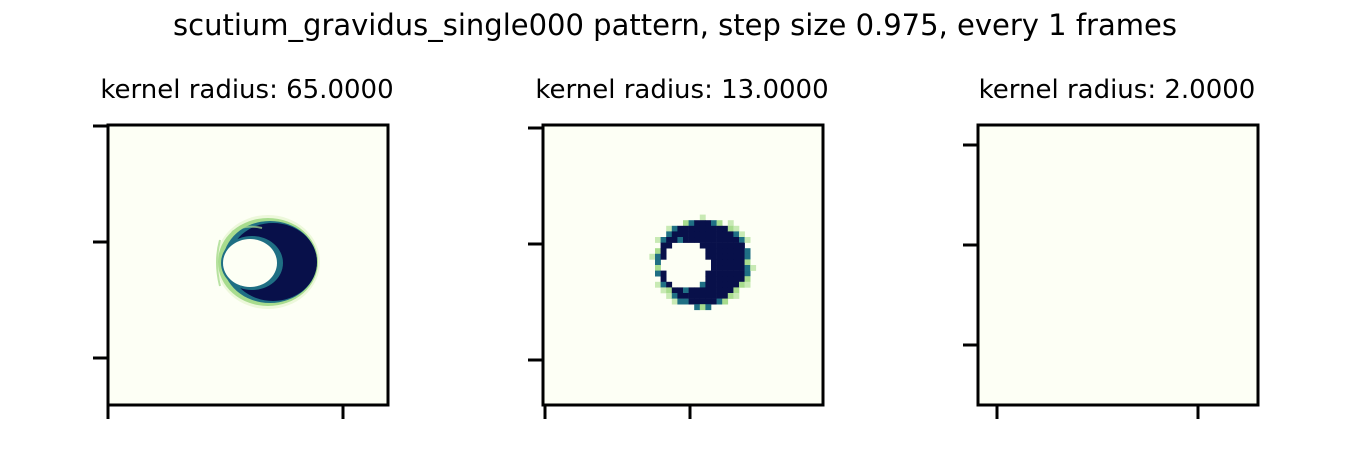  I want to click on y-ticks, so click(100, 242).